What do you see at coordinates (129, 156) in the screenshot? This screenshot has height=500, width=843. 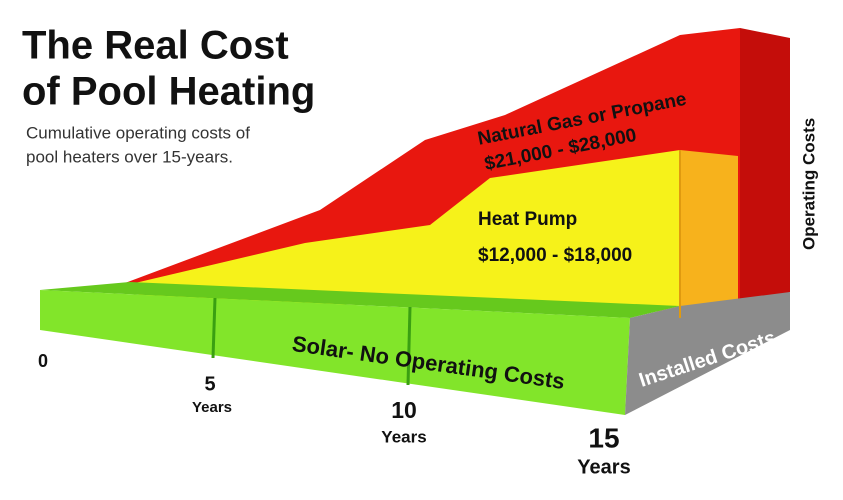 I see `subtitle-line: pool heaters over 15-years.` at bounding box center [129, 156].